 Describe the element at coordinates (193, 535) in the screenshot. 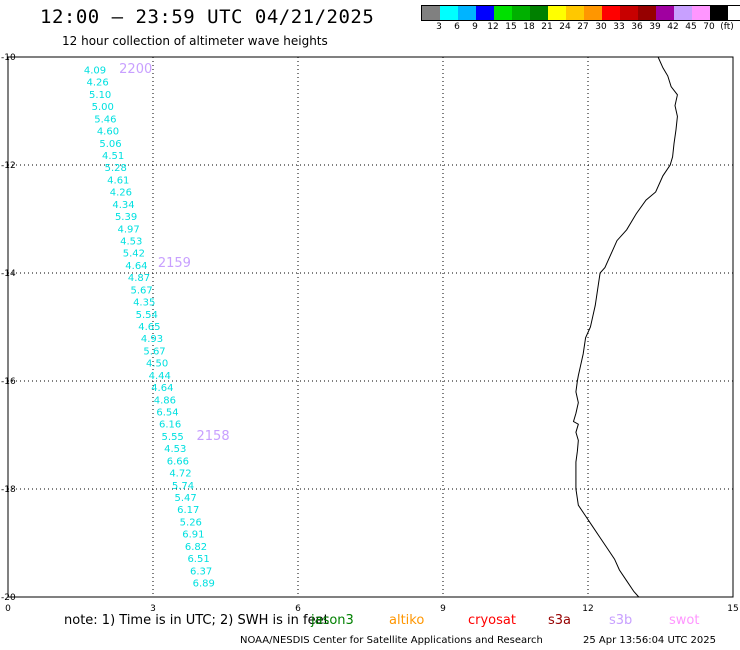

I see `wave-height-label: 6.91` at that location.